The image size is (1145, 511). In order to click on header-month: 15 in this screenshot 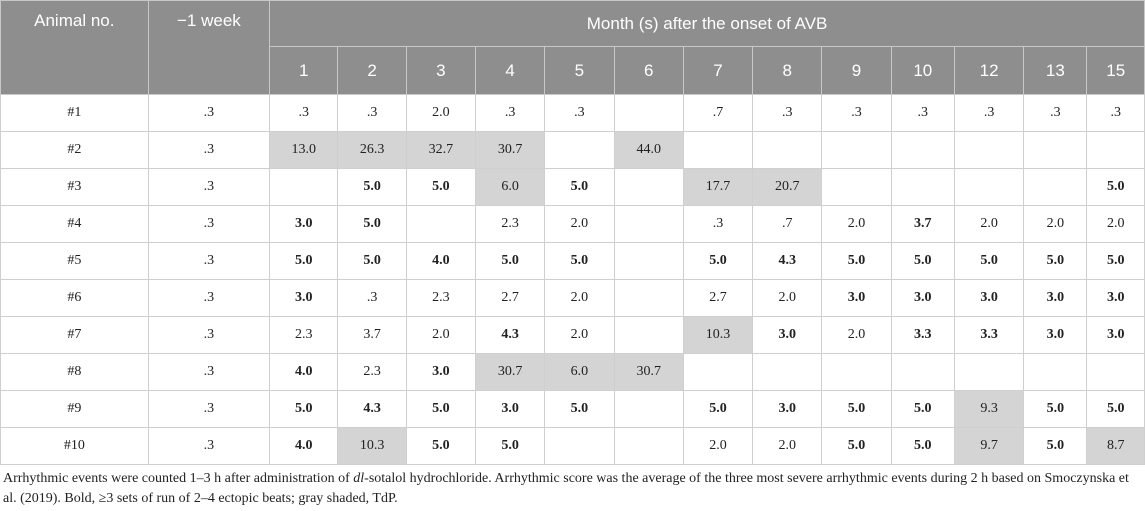, I will do `click(1115, 70)`.